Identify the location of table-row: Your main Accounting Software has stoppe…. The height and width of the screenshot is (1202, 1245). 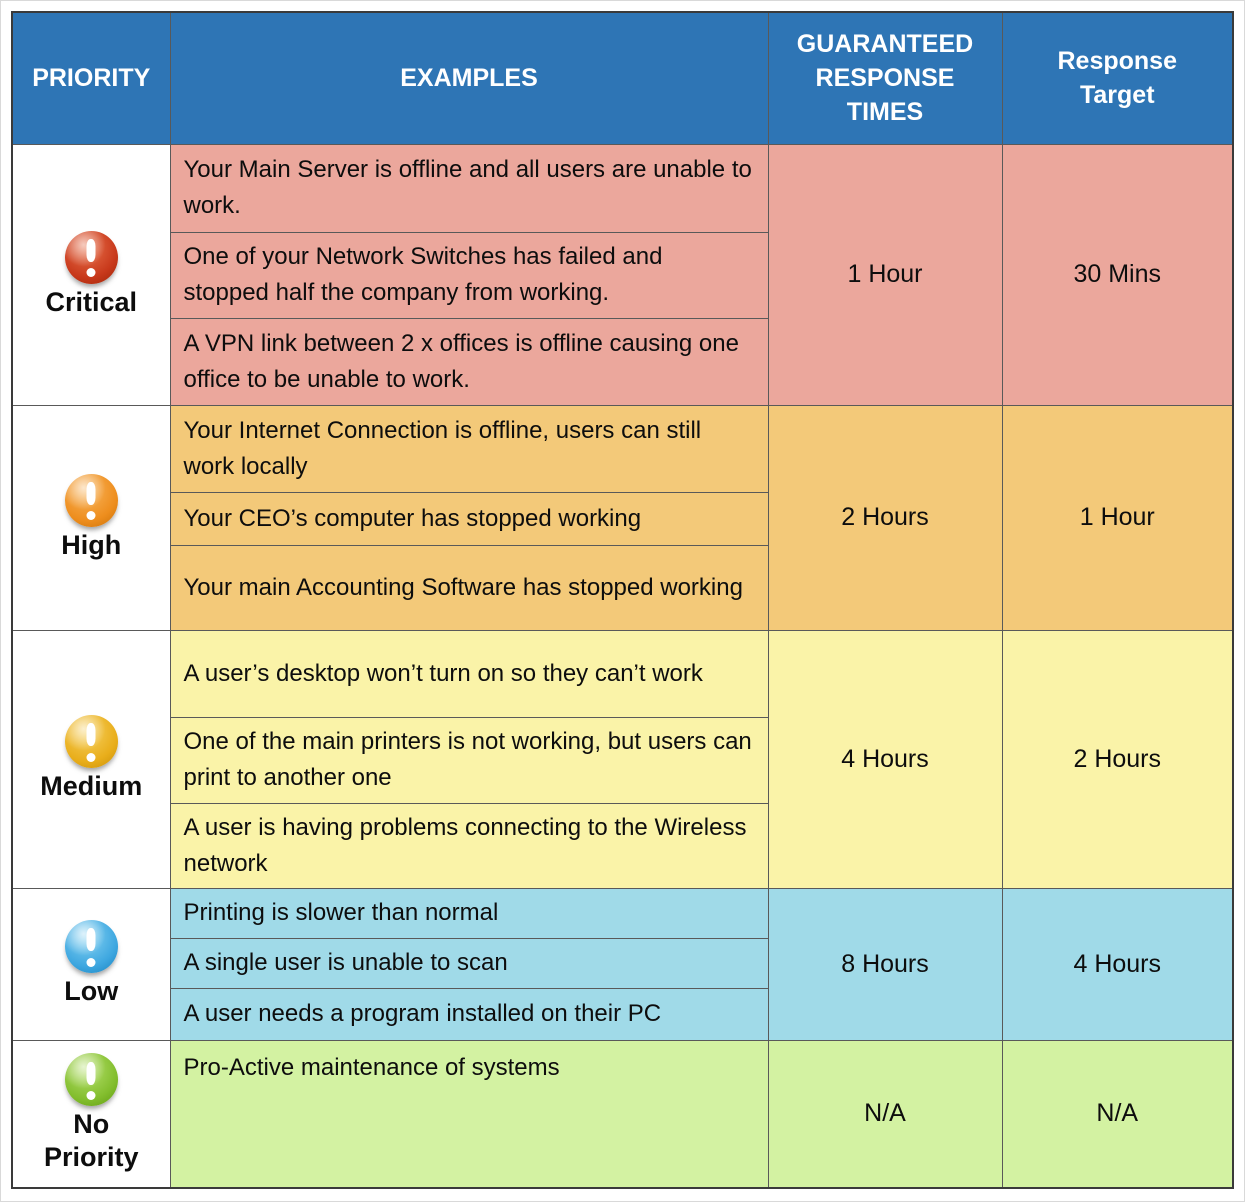
(622, 587).